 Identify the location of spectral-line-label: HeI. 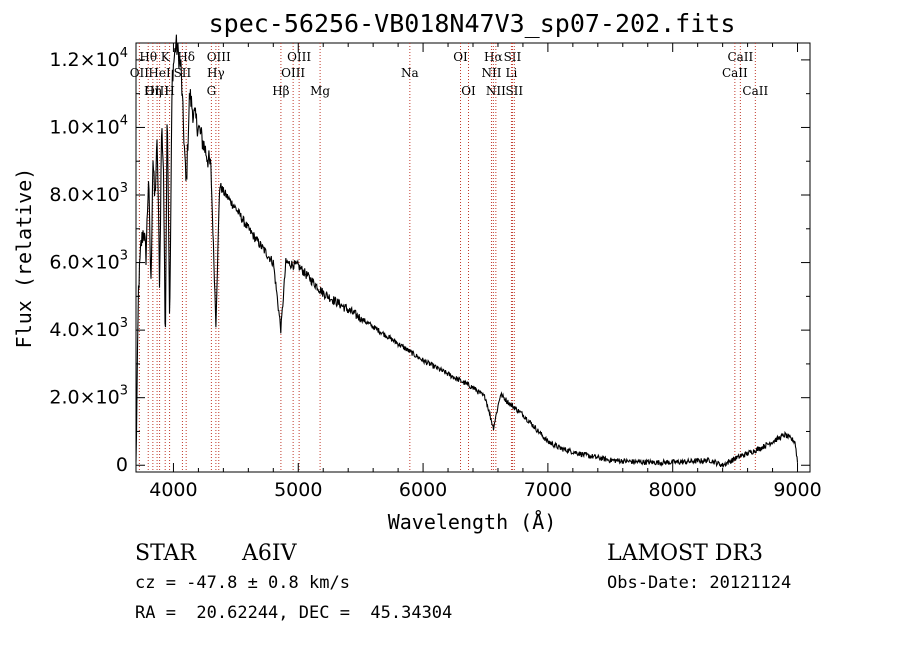
(159, 73).